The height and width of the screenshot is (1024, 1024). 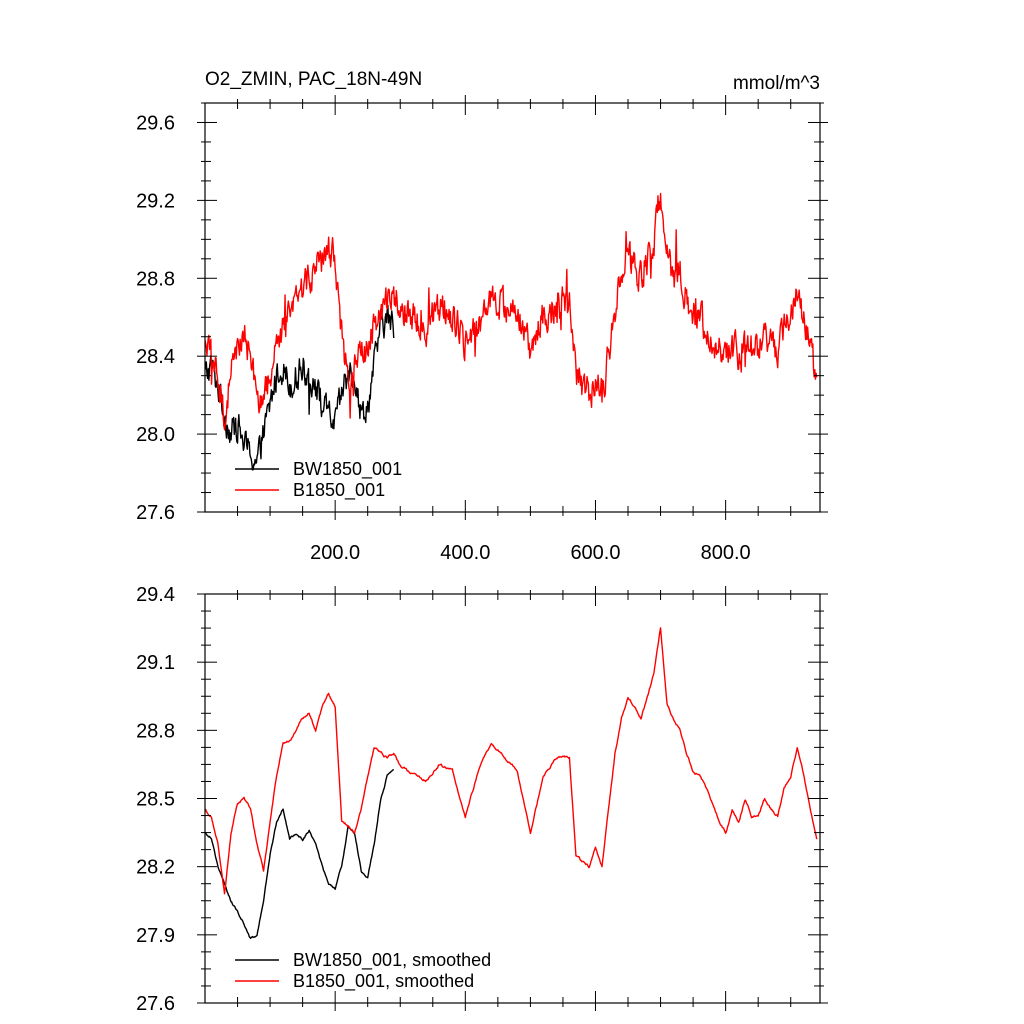 I want to click on y-tick-label: 28.2, so click(x=155, y=868).